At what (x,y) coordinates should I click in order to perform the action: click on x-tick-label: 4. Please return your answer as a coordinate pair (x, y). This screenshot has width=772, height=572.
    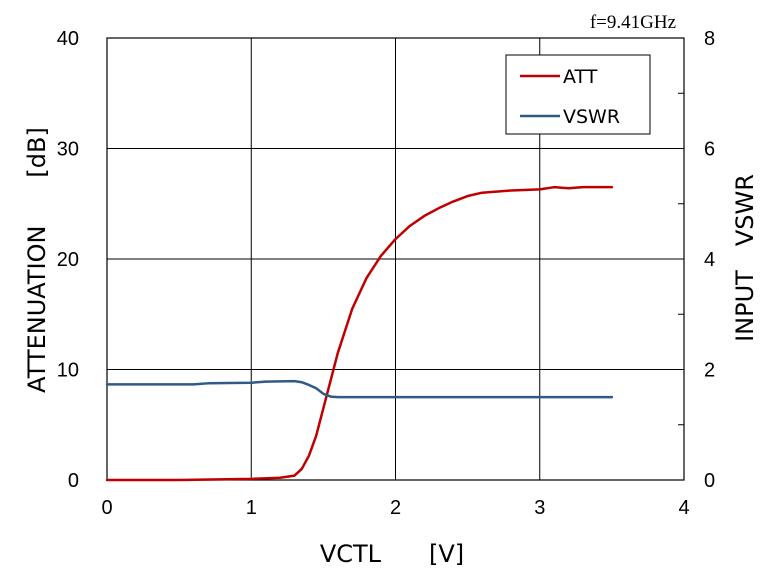
    Looking at the image, I should click on (683, 508).